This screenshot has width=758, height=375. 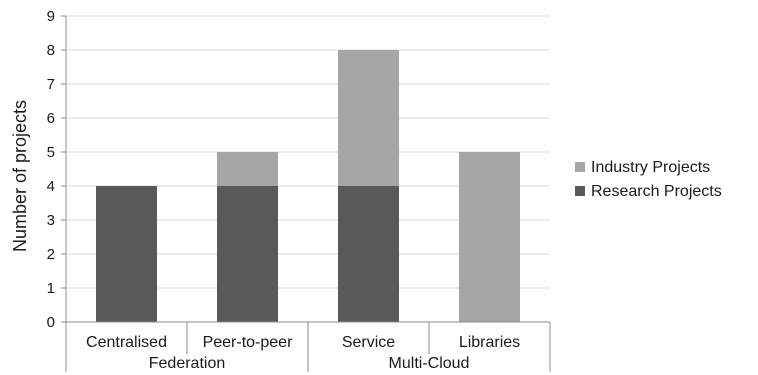 I want to click on y-axis-title: Number of projects, so click(x=20, y=176).